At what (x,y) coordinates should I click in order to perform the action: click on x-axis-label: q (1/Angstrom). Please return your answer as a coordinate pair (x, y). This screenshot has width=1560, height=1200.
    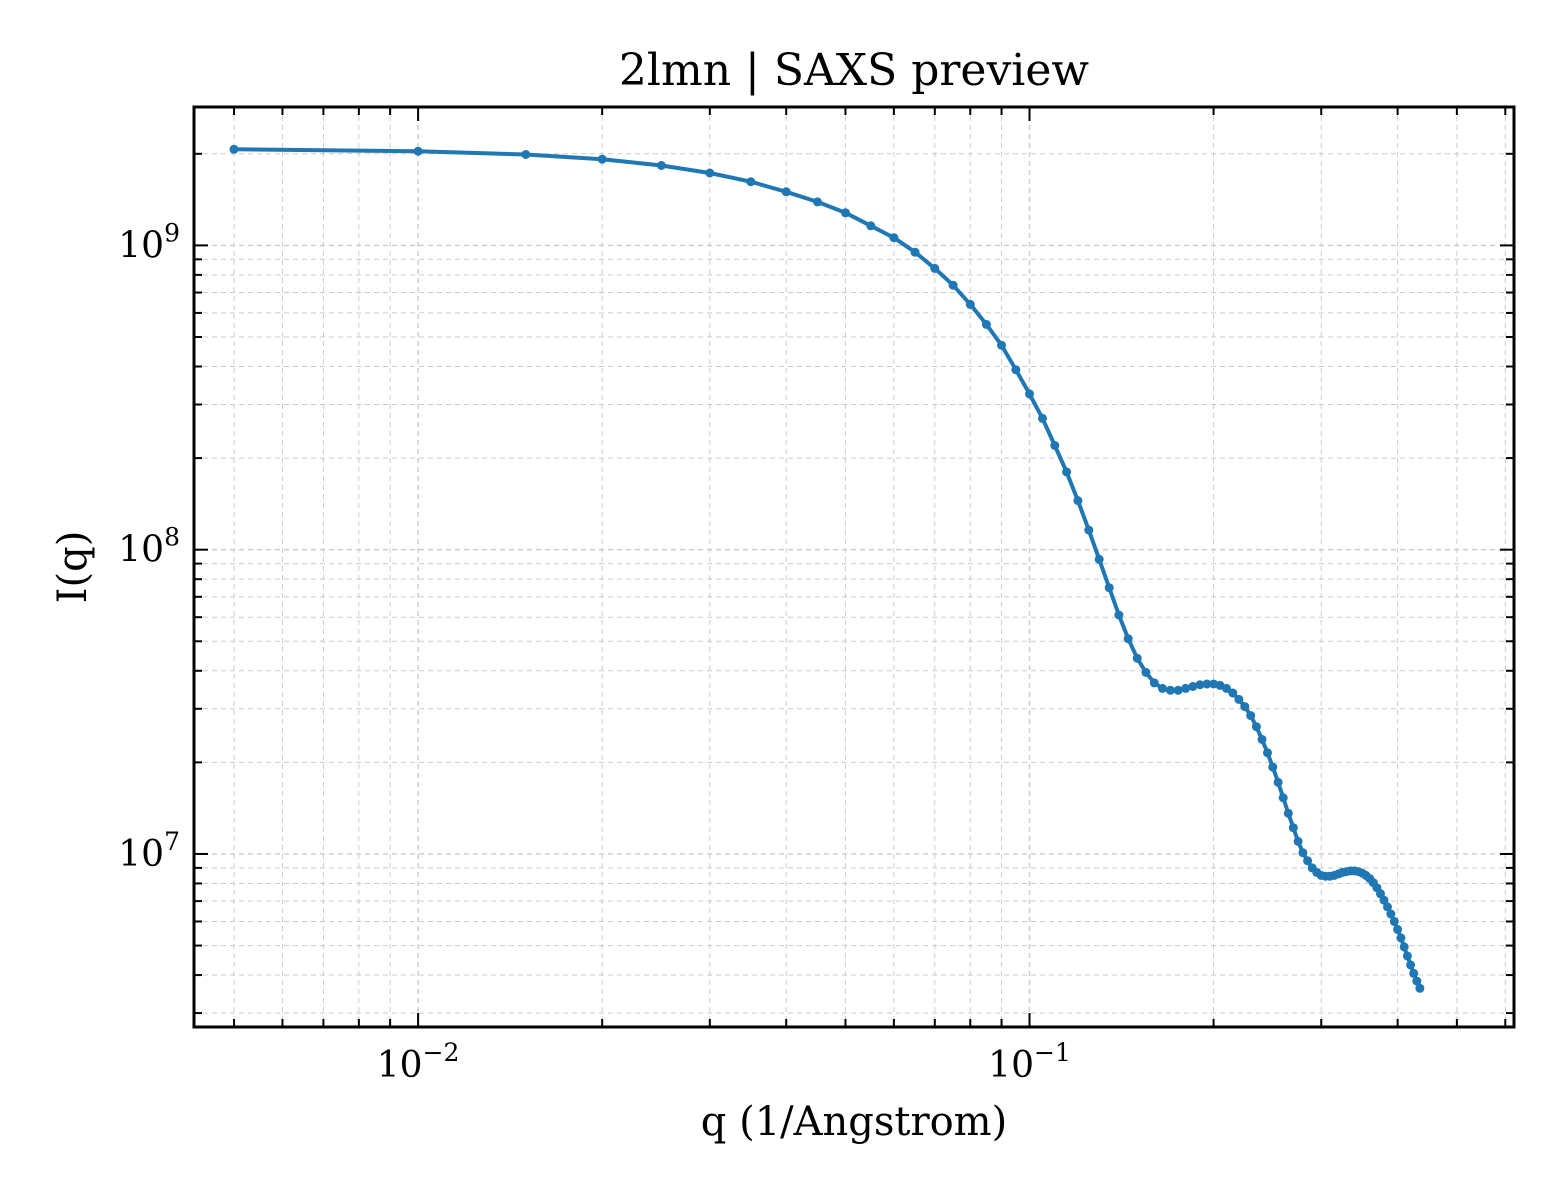
    Looking at the image, I should click on (854, 1122).